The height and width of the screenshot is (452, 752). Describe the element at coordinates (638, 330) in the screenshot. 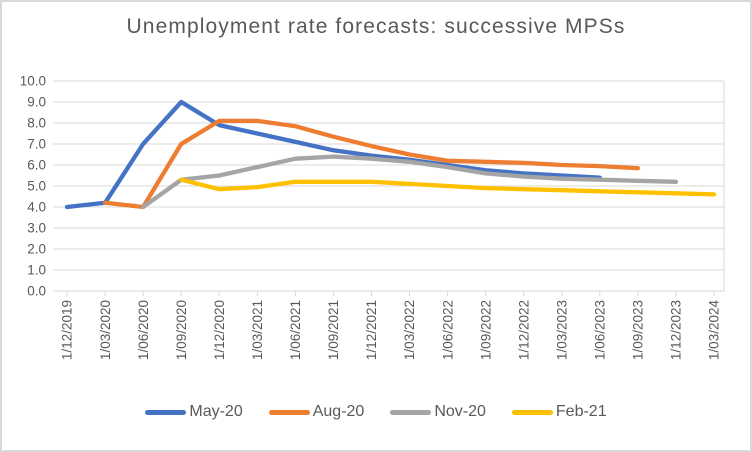

I see `x-axis-tick-label: 1/09/2023` at that location.